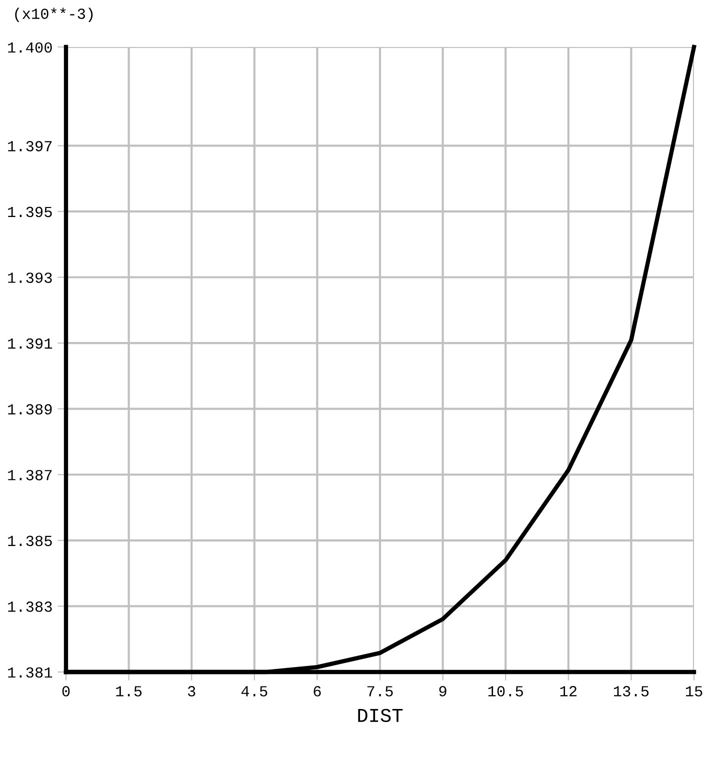 The height and width of the screenshot is (765, 711). What do you see at coordinates (442, 691) in the screenshot?
I see `x-tick-label: 9` at bounding box center [442, 691].